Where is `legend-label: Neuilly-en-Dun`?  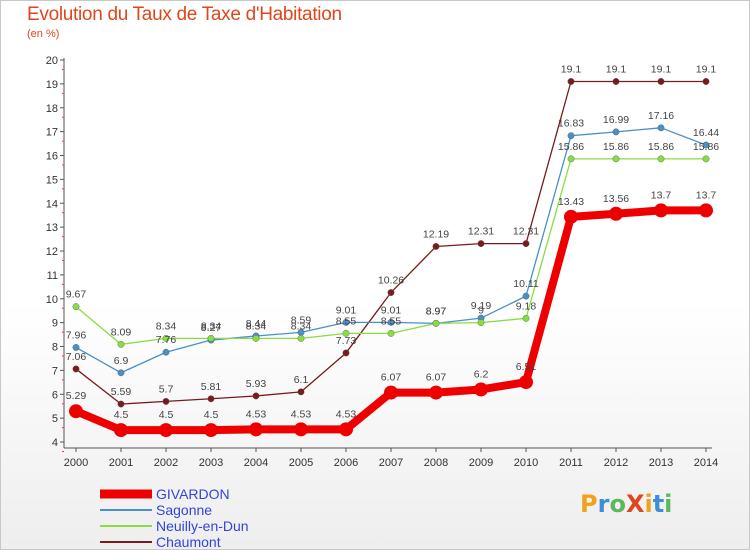
legend-label: Neuilly-en-Dun is located at coordinates (202, 526).